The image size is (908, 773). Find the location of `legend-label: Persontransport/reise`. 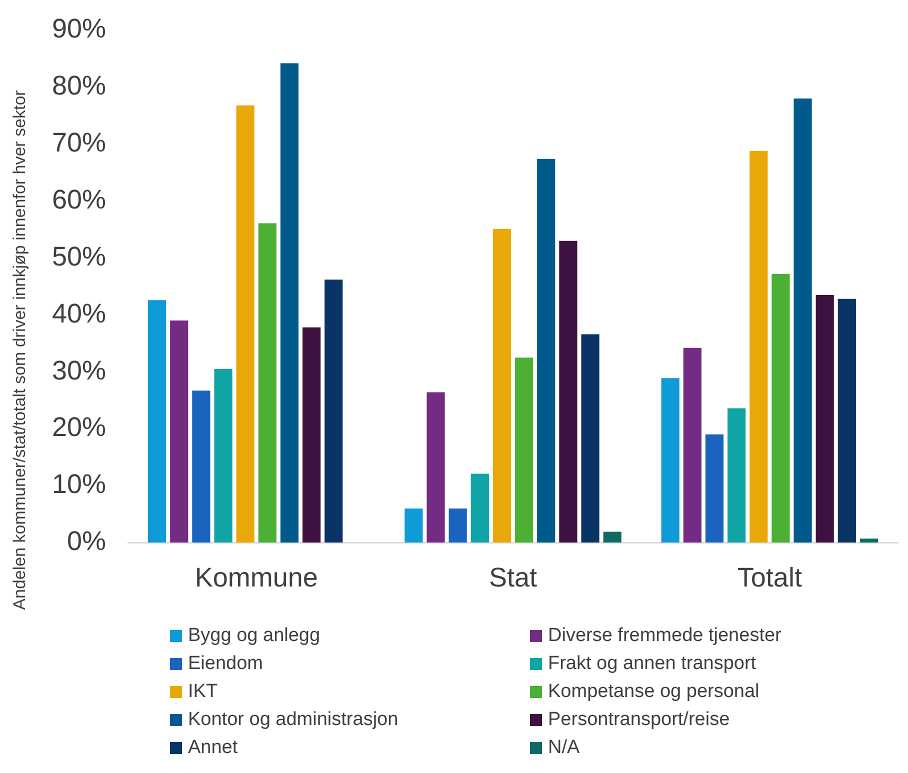

legend-label: Persontransport/reise is located at coordinates (639, 720).